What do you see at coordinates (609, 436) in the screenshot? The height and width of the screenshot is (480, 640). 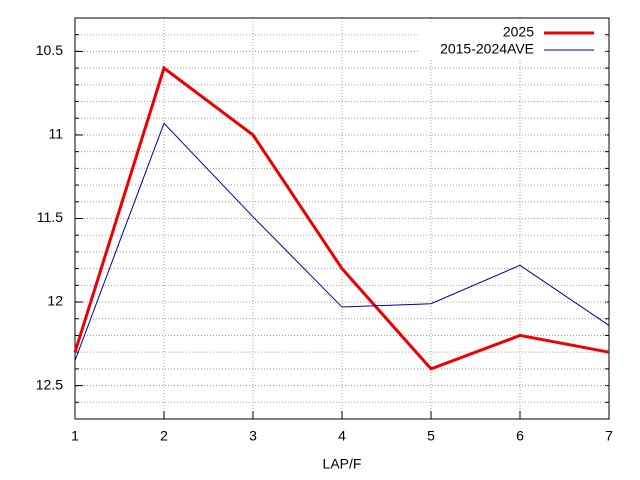 I see `x-tick-label: 7` at bounding box center [609, 436].